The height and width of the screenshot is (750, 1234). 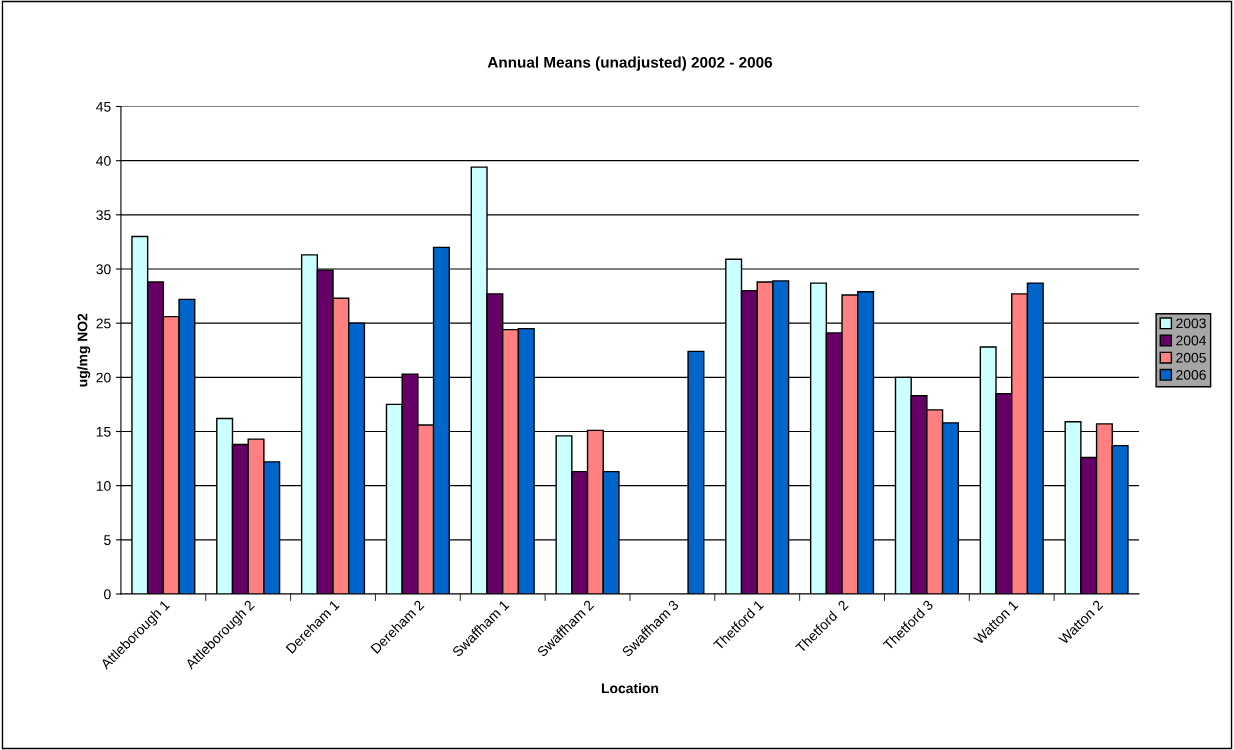 What do you see at coordinates (103, 161) in the screenshot?
I see `y-tick-label: 40` at bounding box center [103, 161].